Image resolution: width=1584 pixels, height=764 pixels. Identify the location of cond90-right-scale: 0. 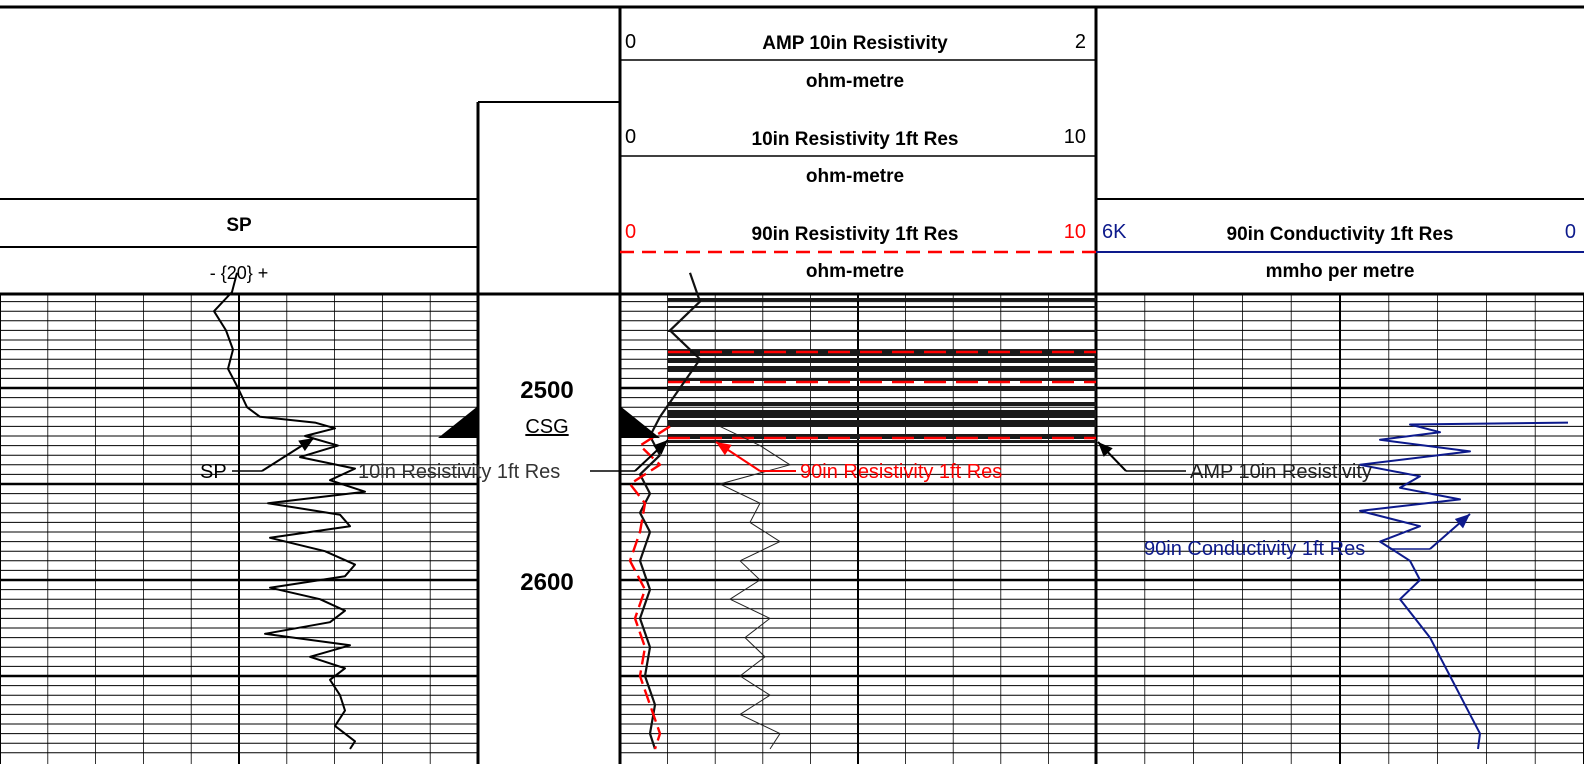
(1570, 232).